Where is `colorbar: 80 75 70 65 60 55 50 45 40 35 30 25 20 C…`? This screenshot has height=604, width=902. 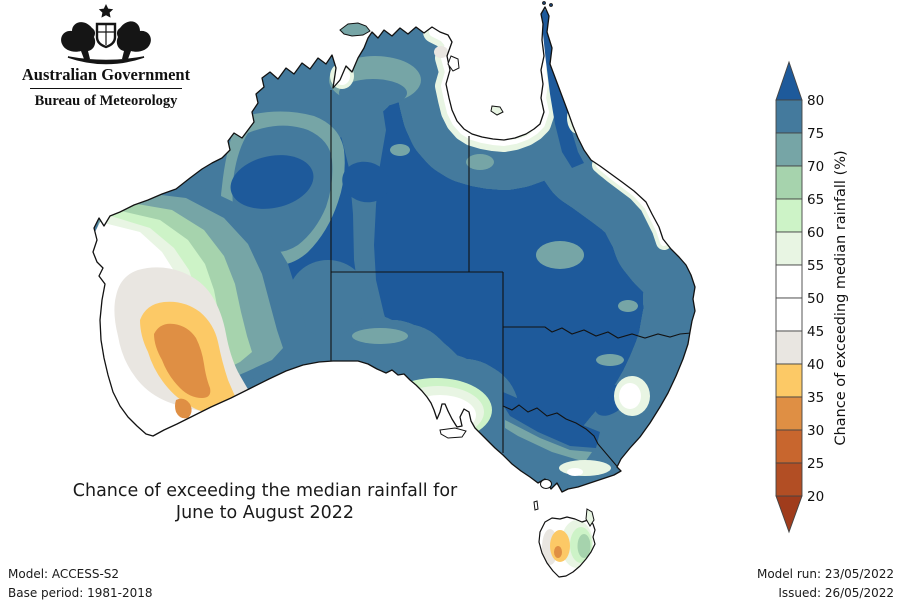 colorbar: 80 75 70 65 60 55 50 45 40 35 30 25 20 C… is located at coordinates (812, 297).